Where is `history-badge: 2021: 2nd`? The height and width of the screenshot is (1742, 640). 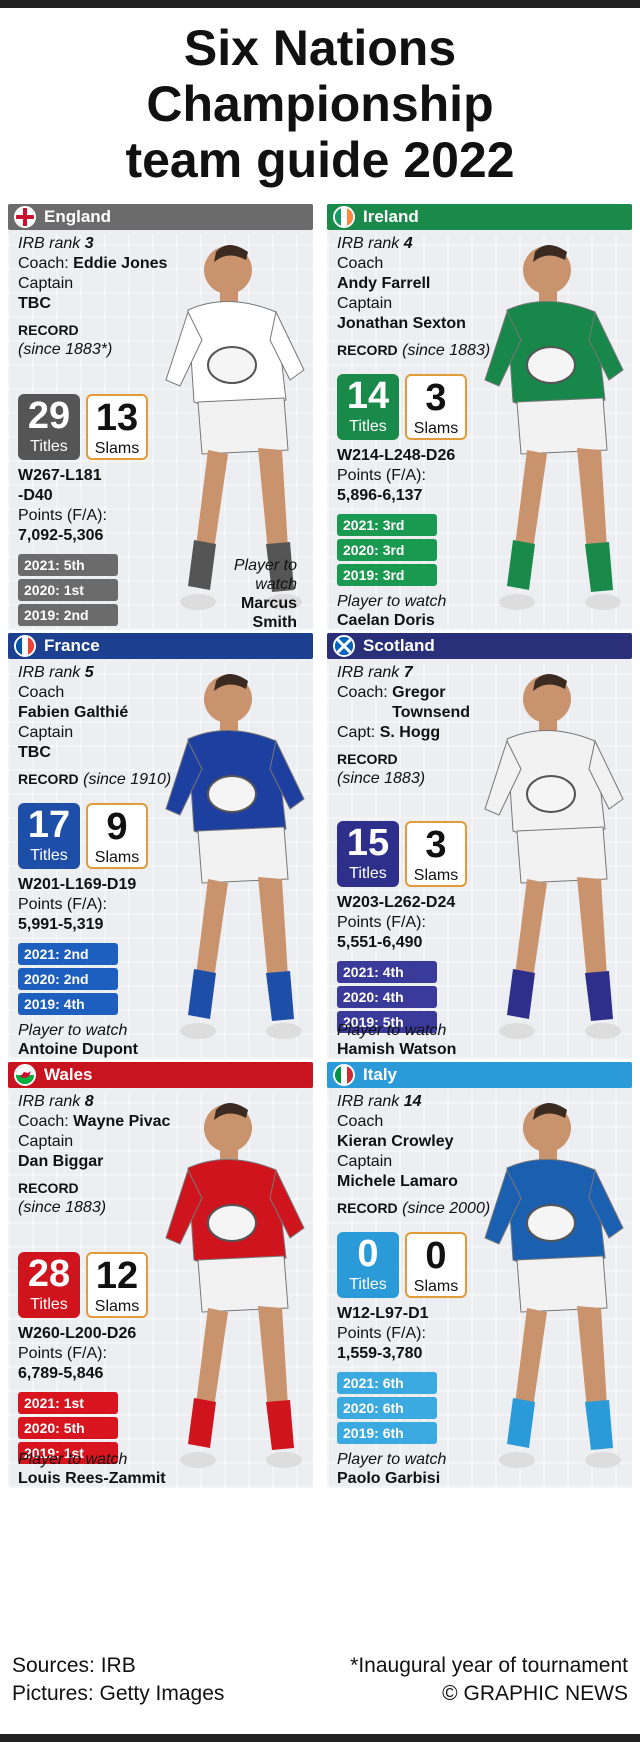
history-badge: 2021: 2nd is located at coordinates (68, 954).